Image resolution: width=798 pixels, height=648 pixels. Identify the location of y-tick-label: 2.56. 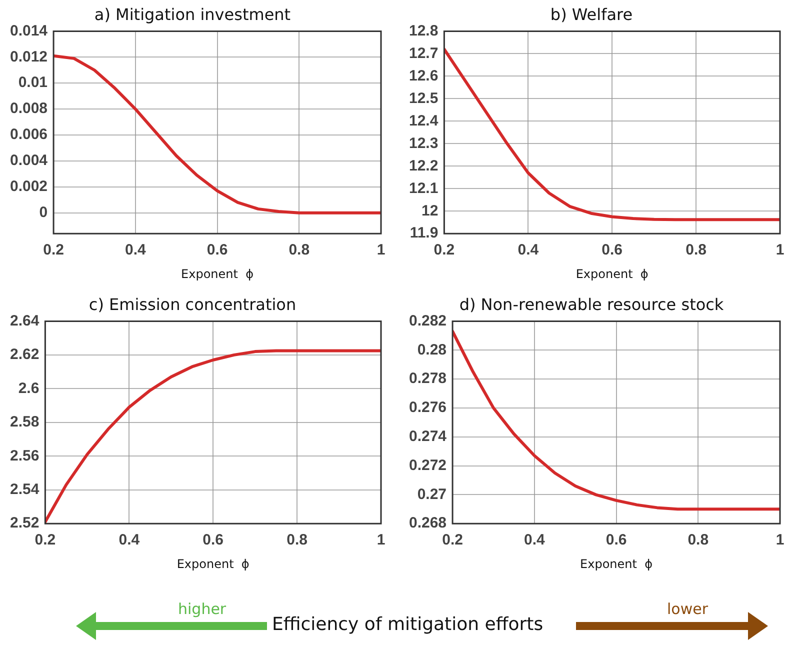
(25, 455).